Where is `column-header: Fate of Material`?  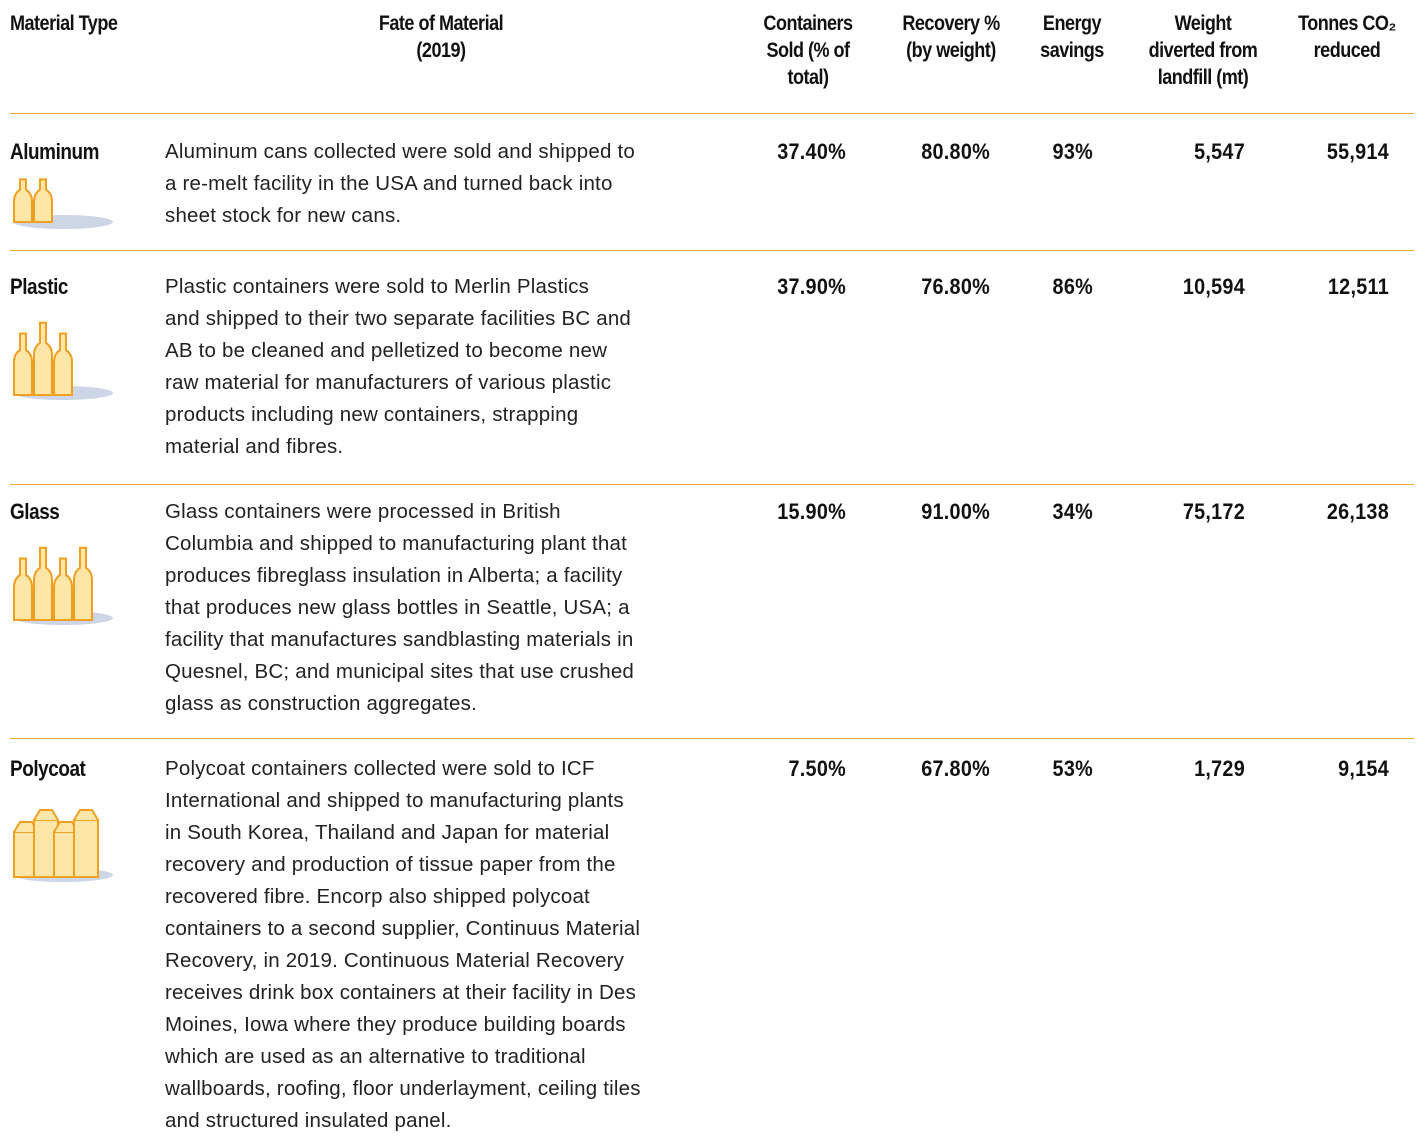
column-header: Fate of Material is located at coordinates (441, 23).